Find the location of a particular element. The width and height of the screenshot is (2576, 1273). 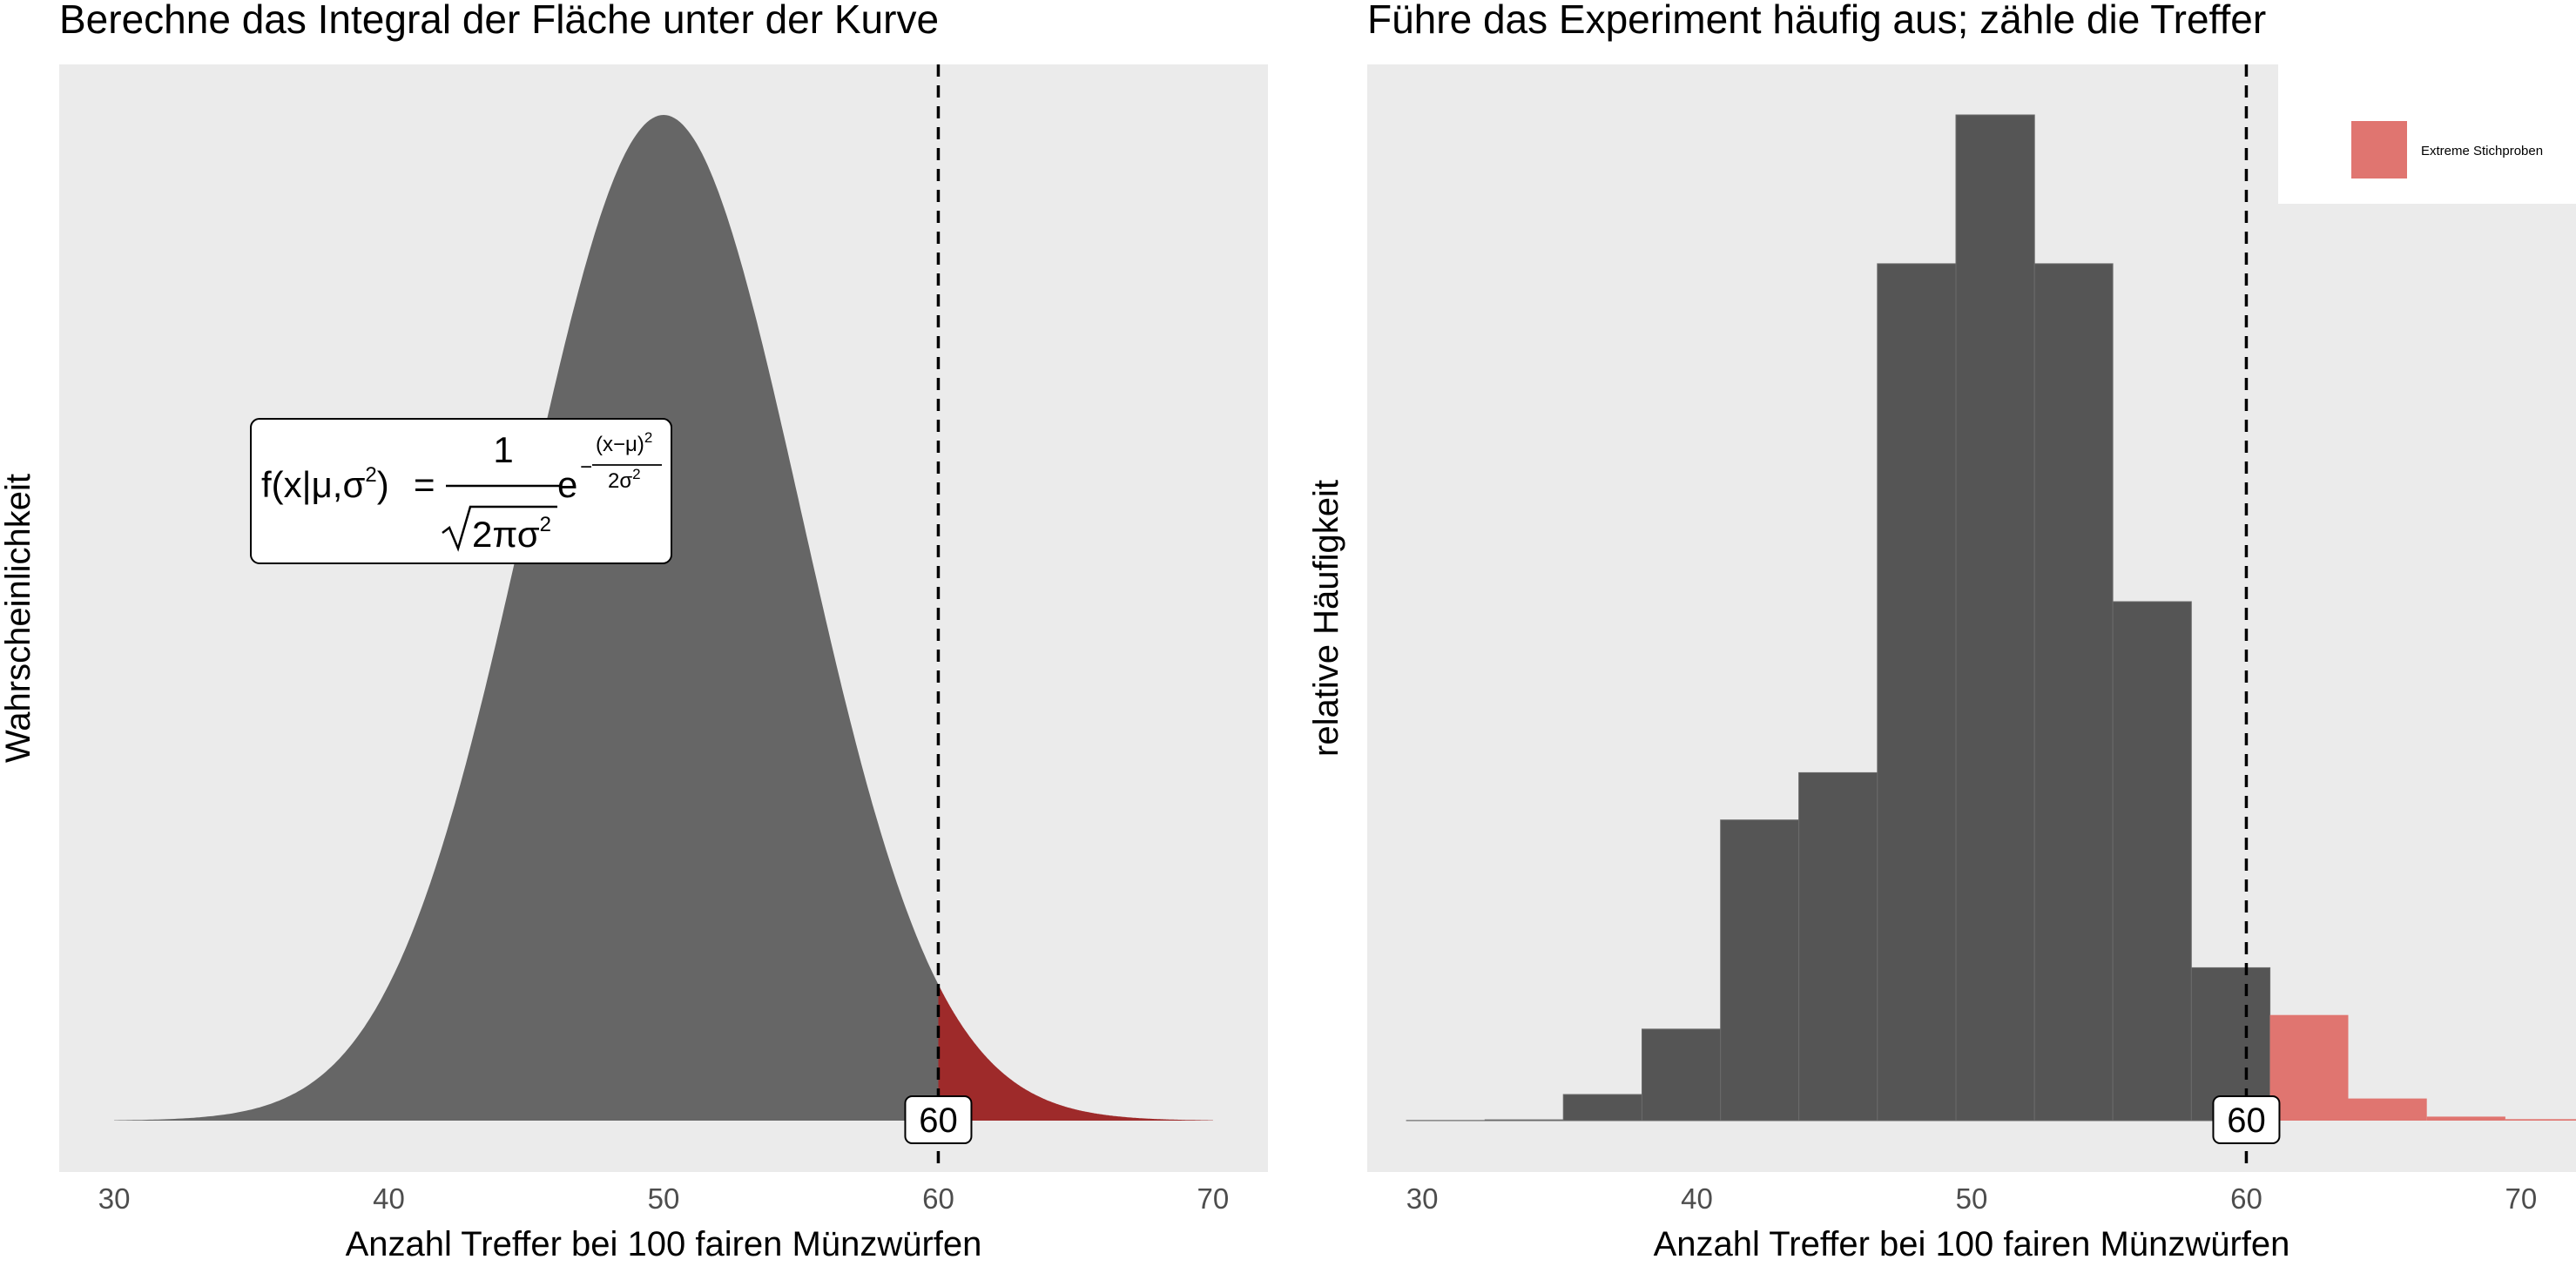

formula-box-frame is located at coordinates (461, 491).